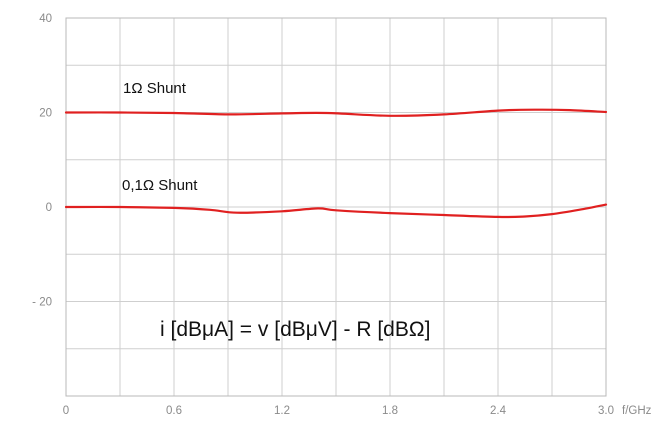  Describe the element at coordinates (174, 411) in the screenshot. I see `x-tick-label: 0.6` at that location.